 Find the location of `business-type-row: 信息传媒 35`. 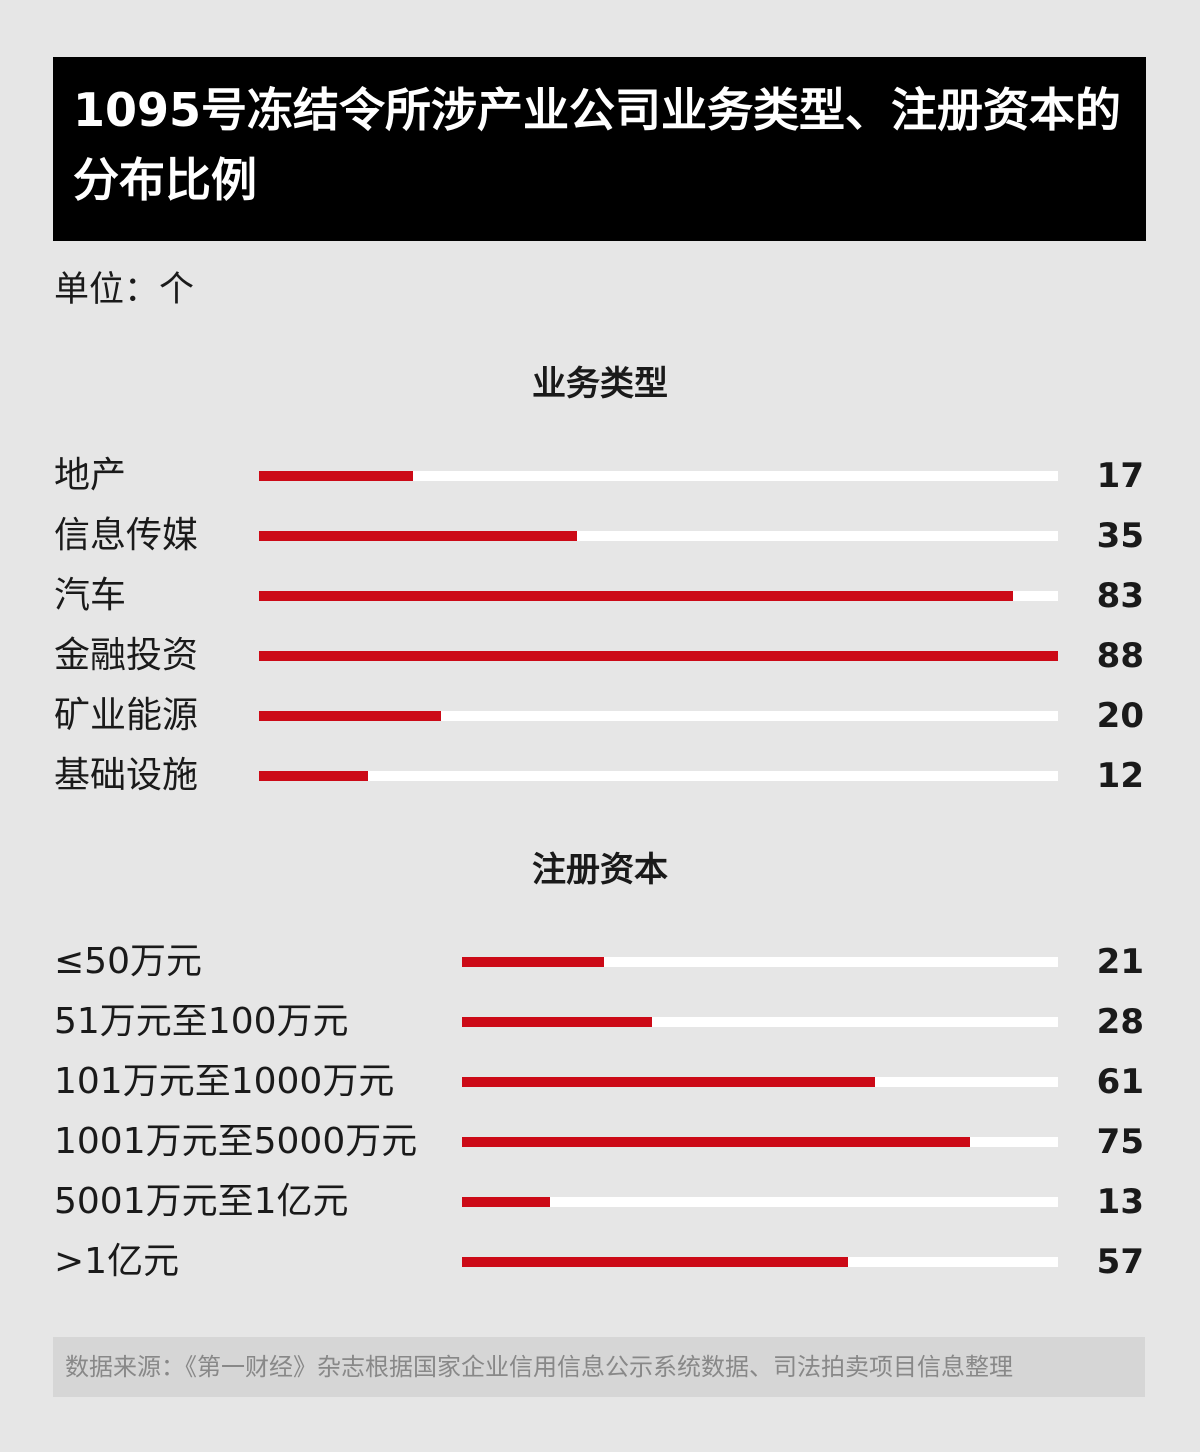

business-type-row: 信息传媒 35 is located at coordinates (600, 536).